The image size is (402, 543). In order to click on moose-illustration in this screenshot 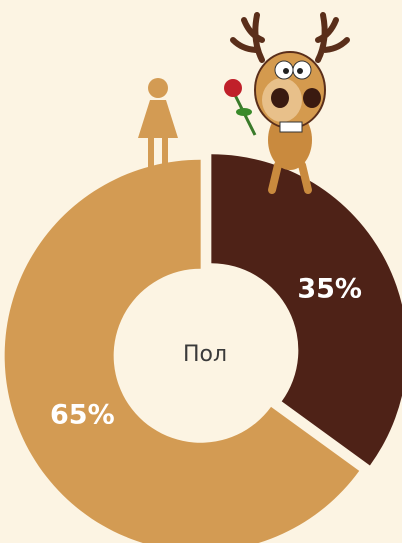, I will do `click(287, 103)`.